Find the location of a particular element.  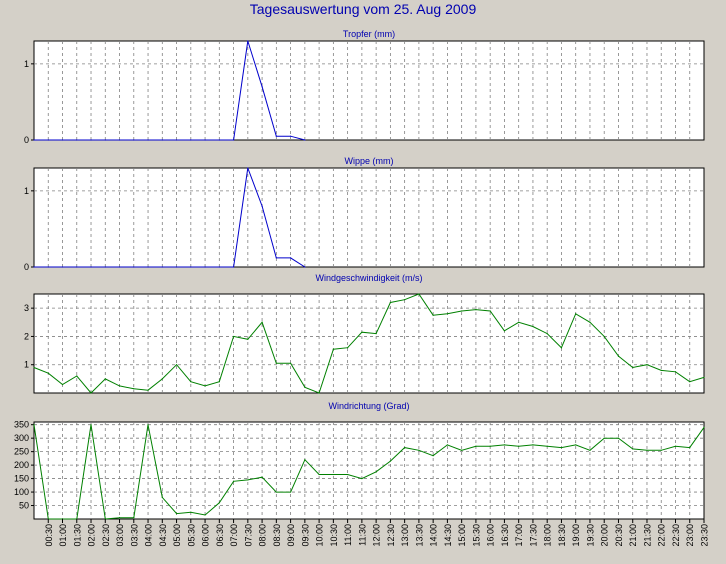

x-tick-label: 07:30 is located at coordinates (248, 535).